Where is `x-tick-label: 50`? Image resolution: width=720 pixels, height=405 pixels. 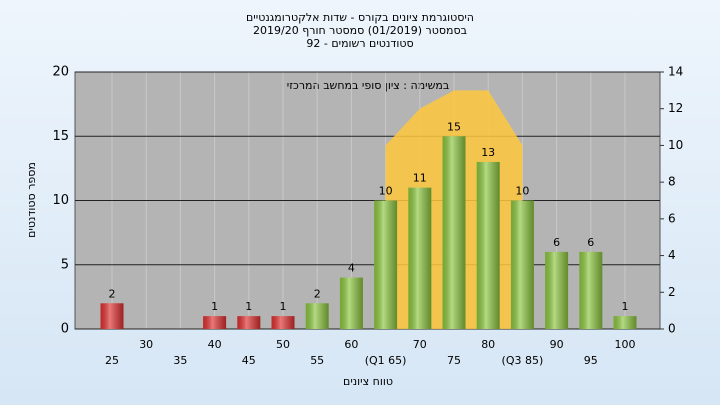
x-tick-label: 50 is located at coordinates (283, 344).